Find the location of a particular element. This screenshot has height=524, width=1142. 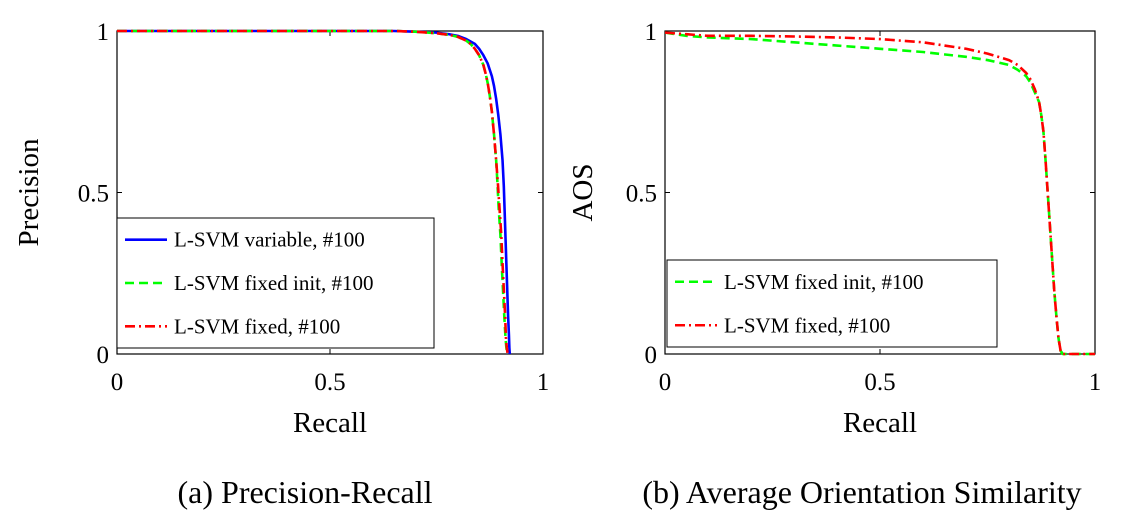

caption: (a) Precision-Recall is located at coordinates (305, 492).